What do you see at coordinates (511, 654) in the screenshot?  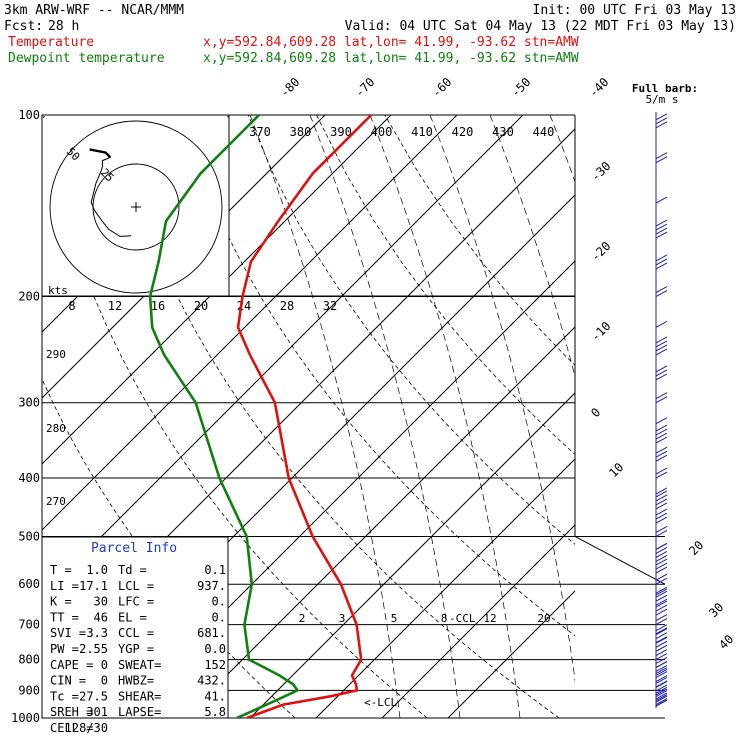 I see `isotherm-line` at bounding box center [511, 654].